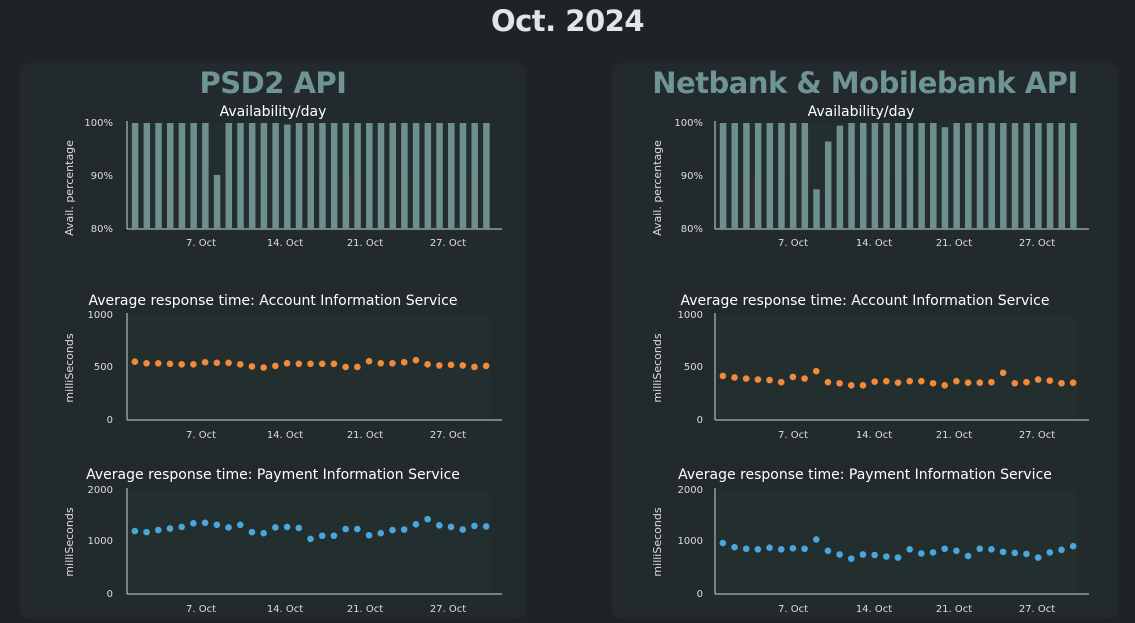 This screenshot has height=623, width=1135. I want to click on y-tick-label: 1000, so click(690, 315).